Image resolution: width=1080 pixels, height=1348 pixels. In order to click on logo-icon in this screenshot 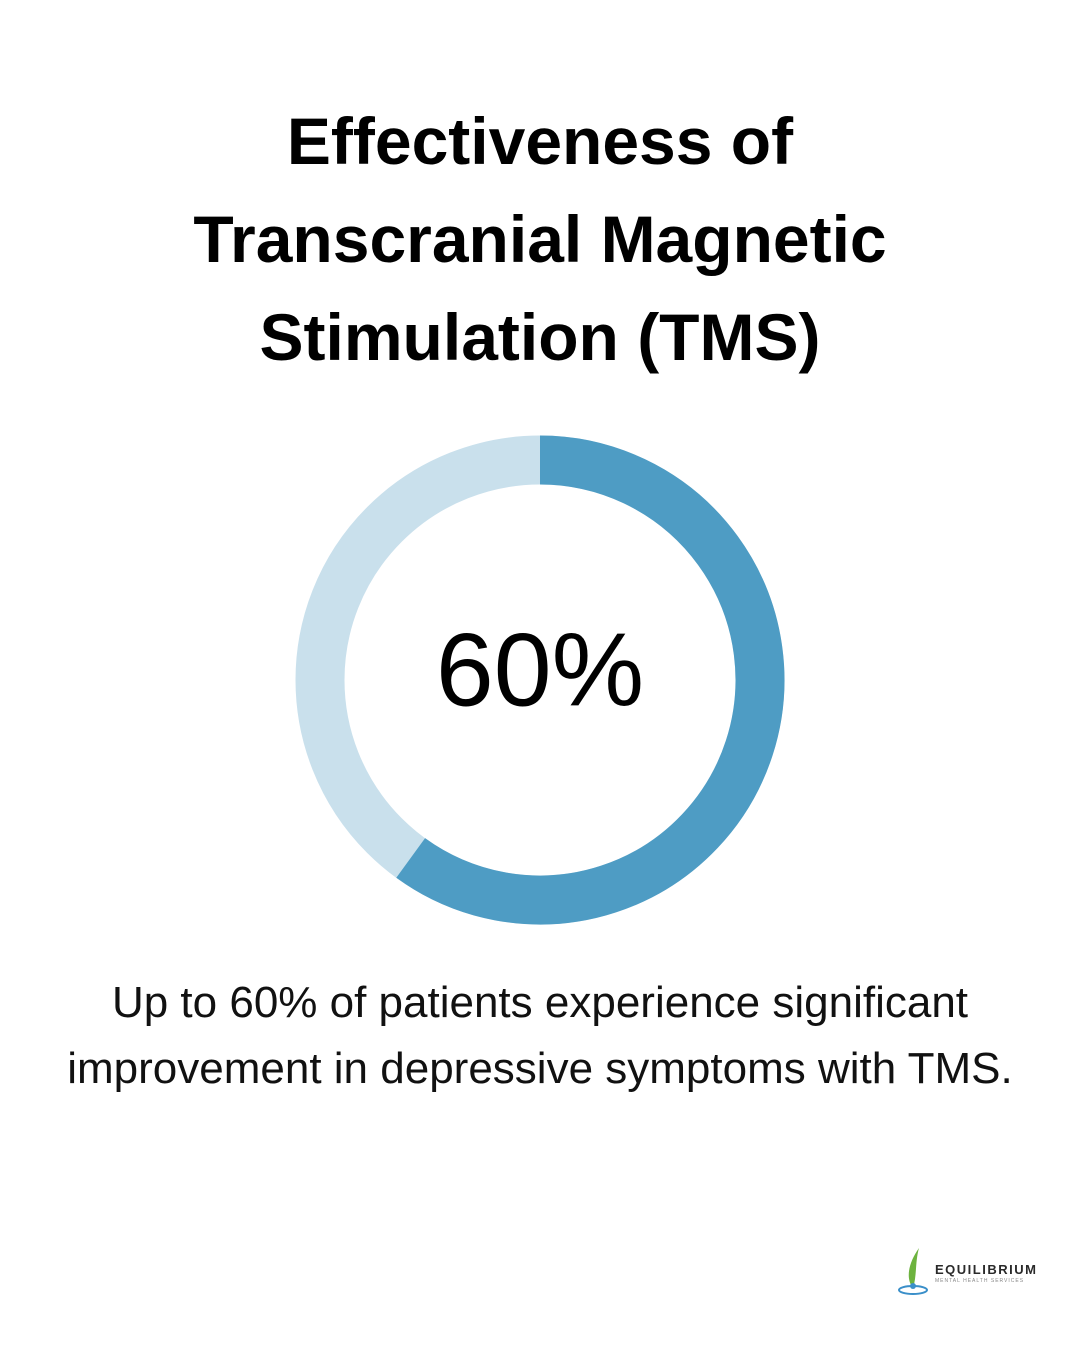, I will do `click(913, 1271)`.